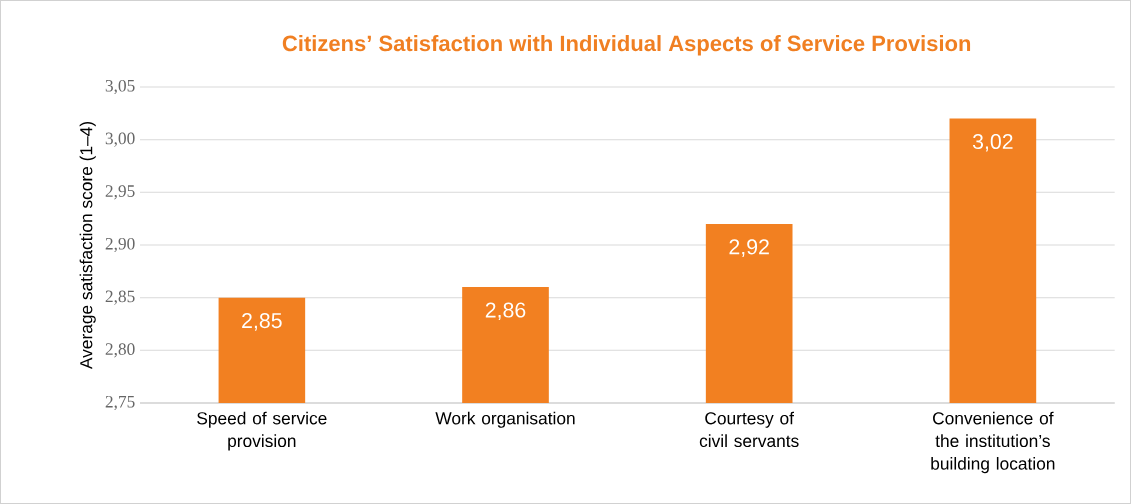 The width and height of the screenshot is (1131, 504). Describe the element at coordinates (87, 245) in the screenshot. I see `y-axis-title: Average satisfaction score (1–4)` at that location.